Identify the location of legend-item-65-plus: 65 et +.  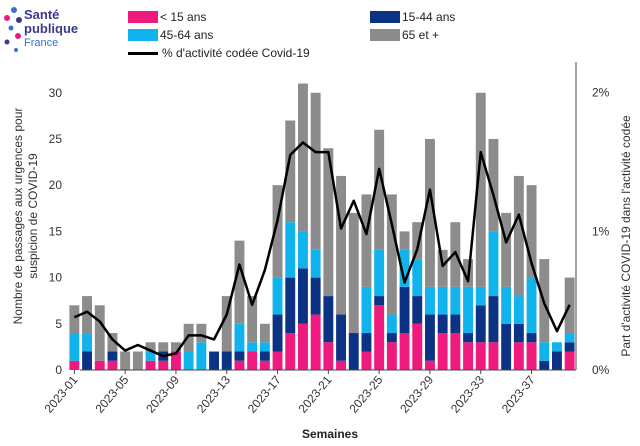
(404, 35).